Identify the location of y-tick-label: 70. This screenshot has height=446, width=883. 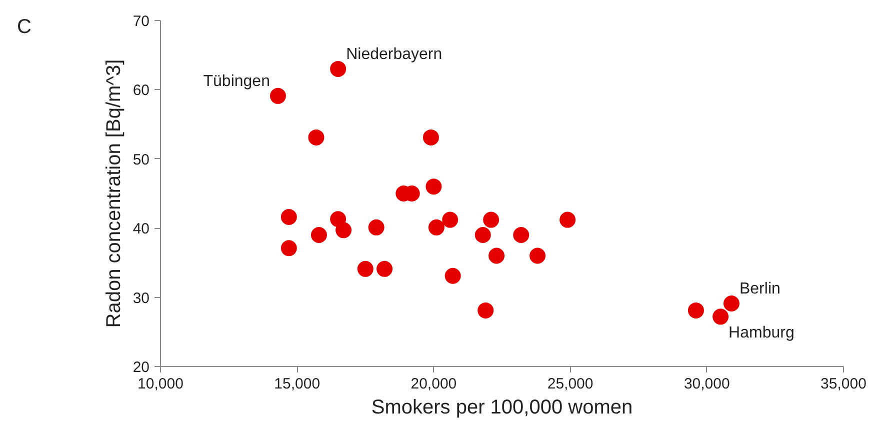
(141, 21).